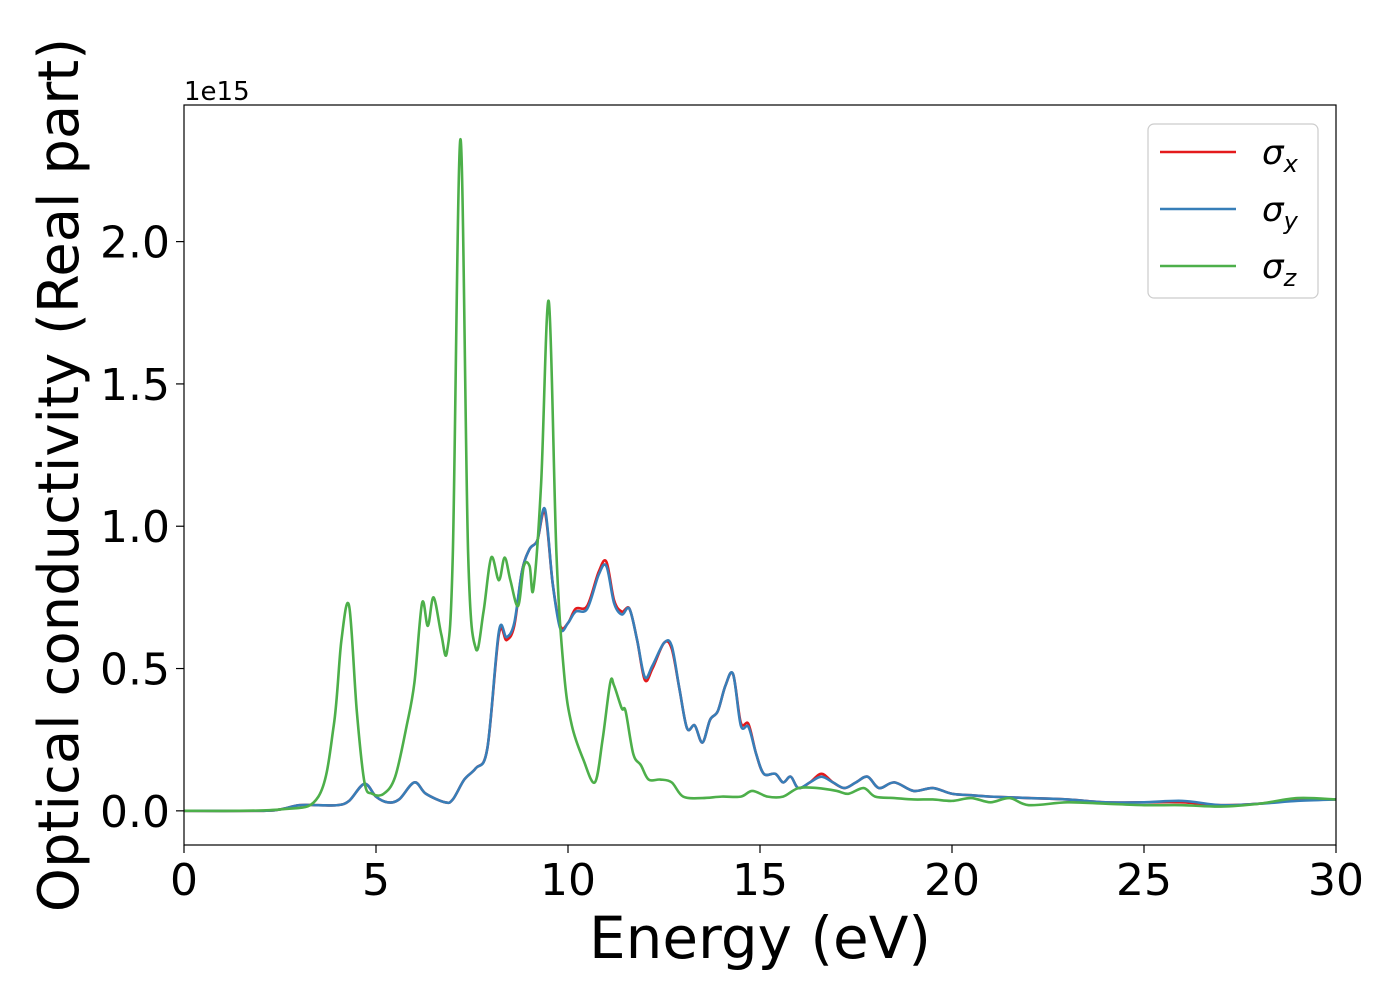 Image resolution: width=1400 pixels, height=1004 pixels. Describe the element at coordinates (135, 670) in the screenshot. I see `y-tick-label: 0.5` at that location.